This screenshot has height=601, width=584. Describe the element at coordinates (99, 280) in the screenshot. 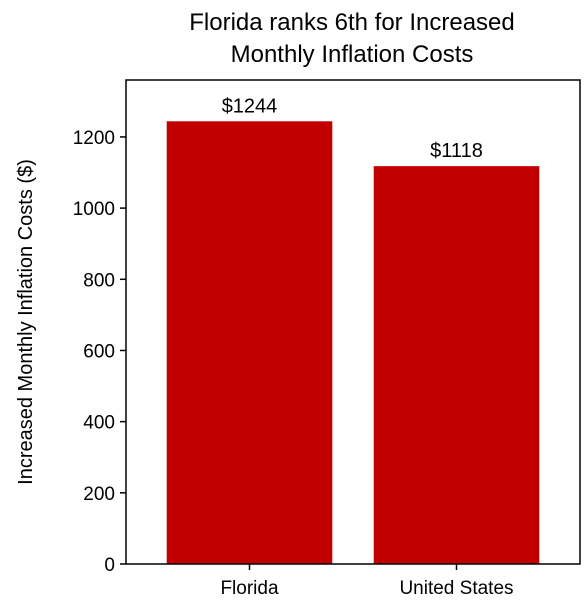

I see `y-tick-label: 800` at that location.